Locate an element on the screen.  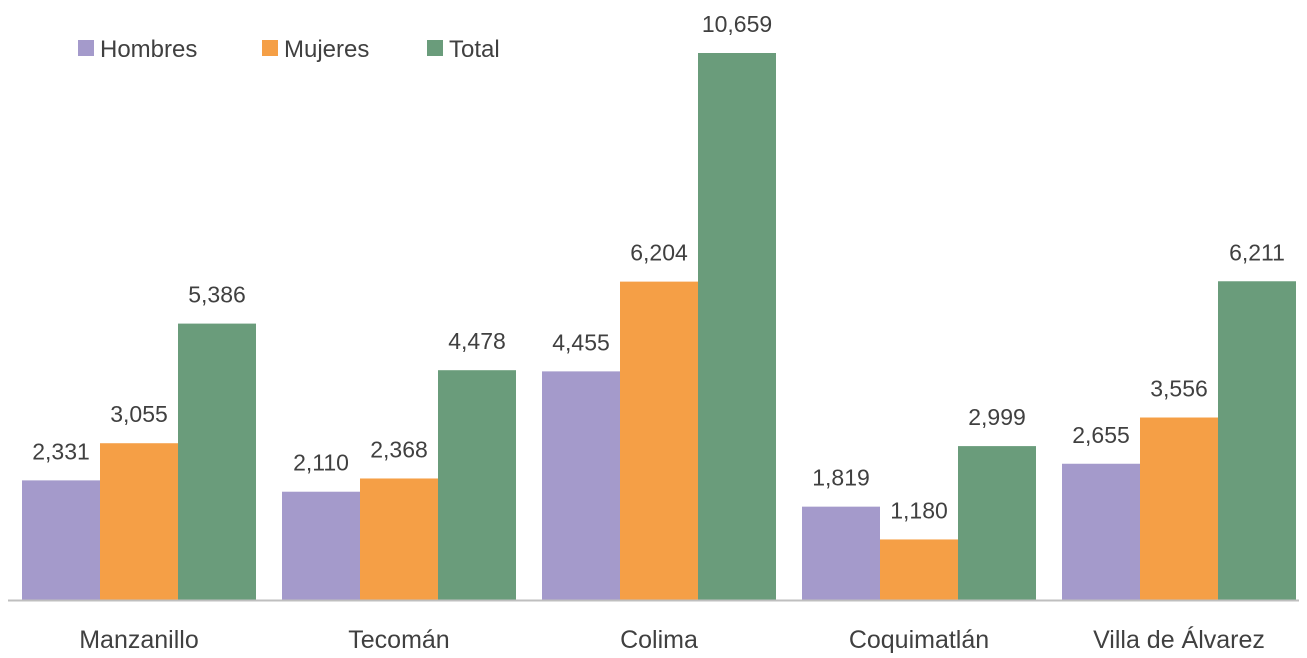
bar-total-villa-de-alvarez is located at coordinates (1257, 440).